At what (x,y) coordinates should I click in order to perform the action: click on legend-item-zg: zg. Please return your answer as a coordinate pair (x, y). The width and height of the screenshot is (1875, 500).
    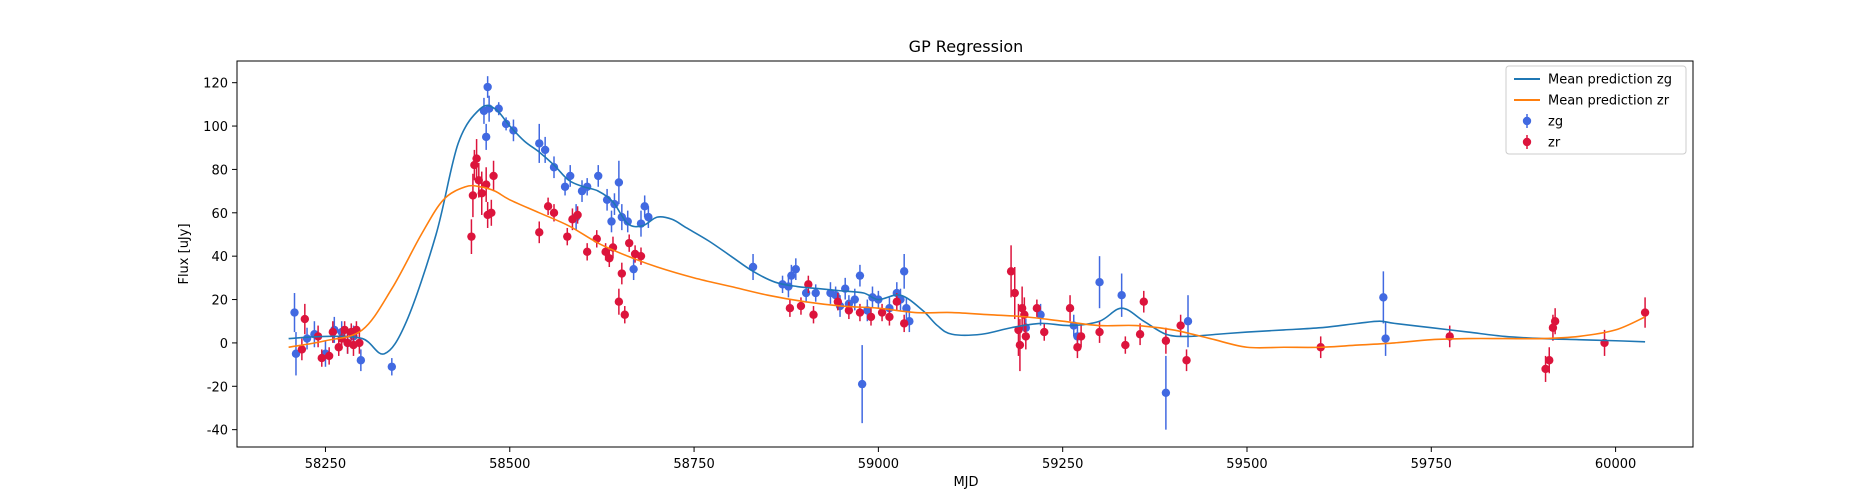
    Looking at the image, I should click on (1542, 122).